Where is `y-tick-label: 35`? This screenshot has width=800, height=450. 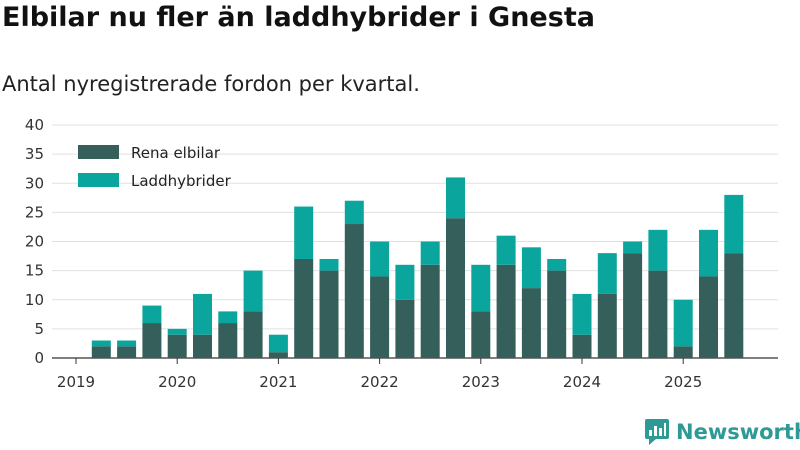
y-tick-label: 35 is located at coordinates (34, 154).